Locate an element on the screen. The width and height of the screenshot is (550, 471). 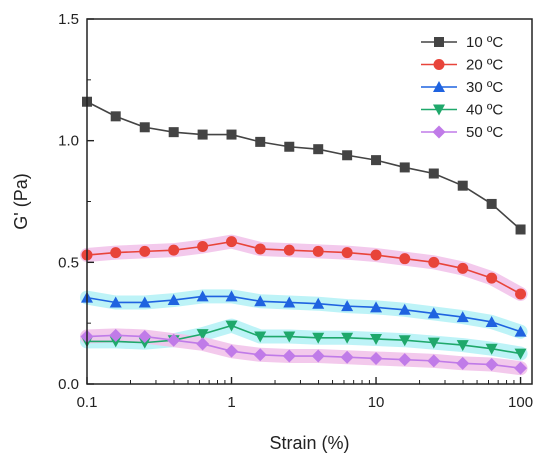
series-triangle-down is located at coordinates (304, 340).